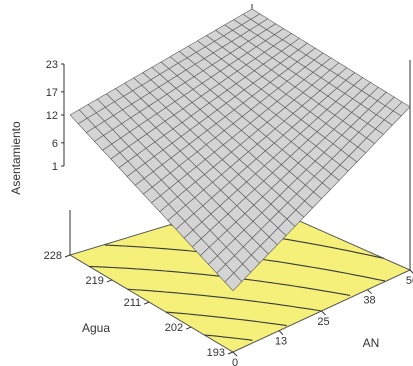  What do you see at coordinates (371, 343) in the screenshot?
I see `x-axis-label: AN` at bounding box center [371, 343].